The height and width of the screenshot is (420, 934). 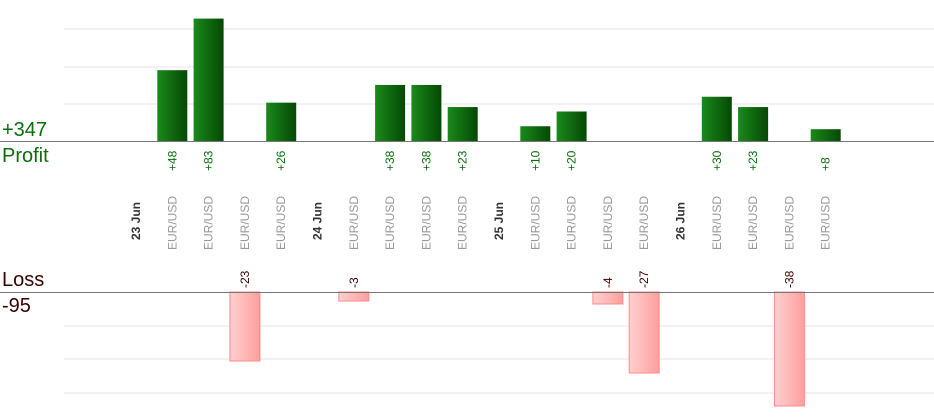 I want to click on profit-value-label: +10, so click(x=535, y=160).